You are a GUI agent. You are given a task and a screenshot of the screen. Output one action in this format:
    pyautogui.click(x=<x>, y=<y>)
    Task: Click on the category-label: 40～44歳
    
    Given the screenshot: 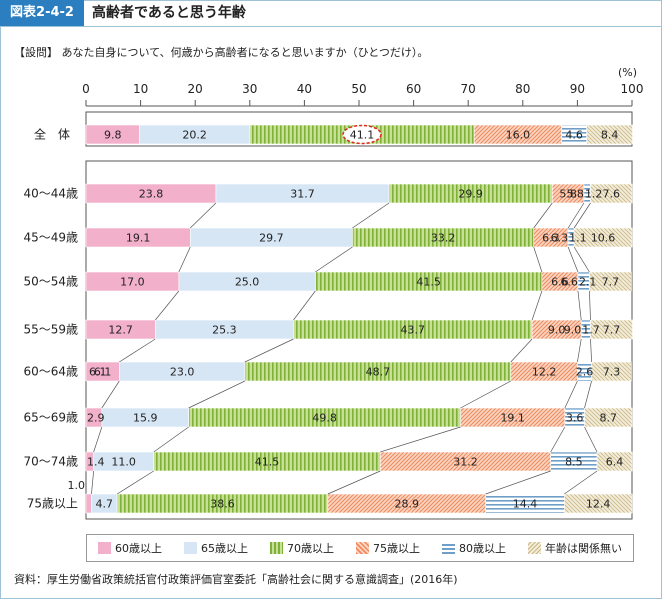 What is the action you would take?
    pyautogui.click(x=50, y=194)
    